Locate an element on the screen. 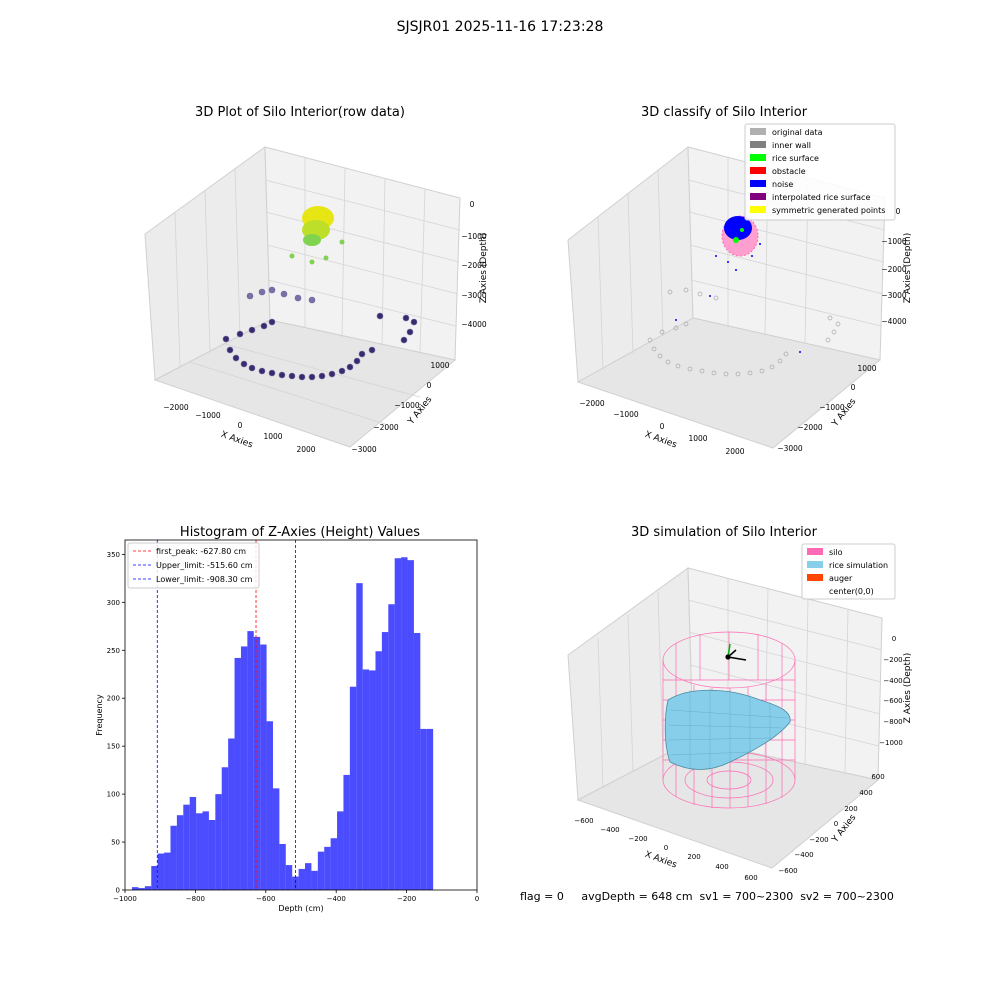 This screenshot has width=1000, height=1000. x-tick-label: 0 is located at coordinates (477, 899).